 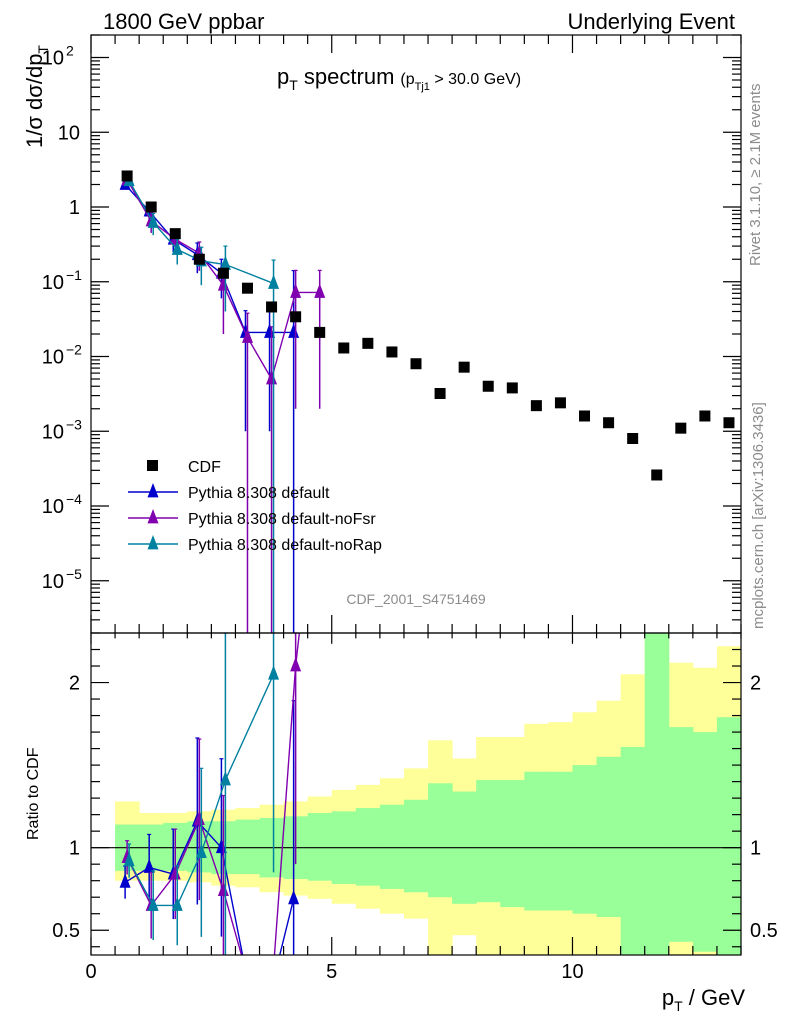 What do you see at coordinates (755, 684) in the screenshot?
I see `ratio-tick-label-right: 2` at bounding box center [755, 684].